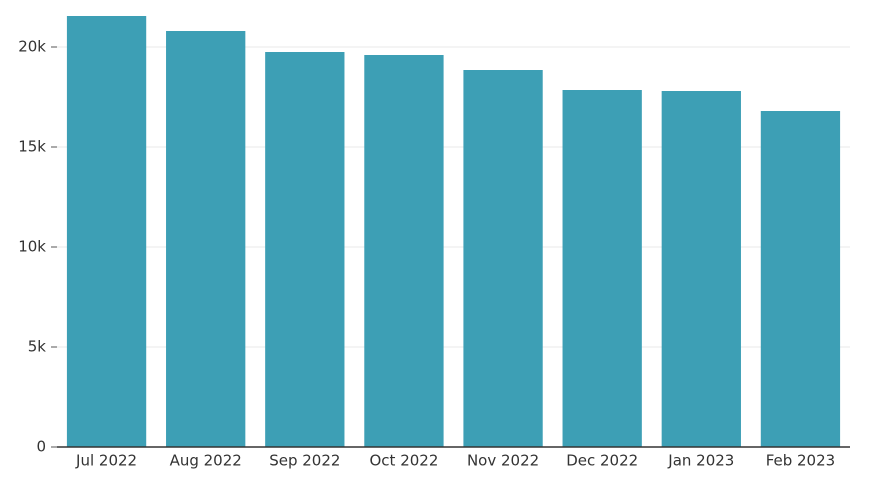  I want to click on x-tick-label: Nov 2022, so click(503, 461).